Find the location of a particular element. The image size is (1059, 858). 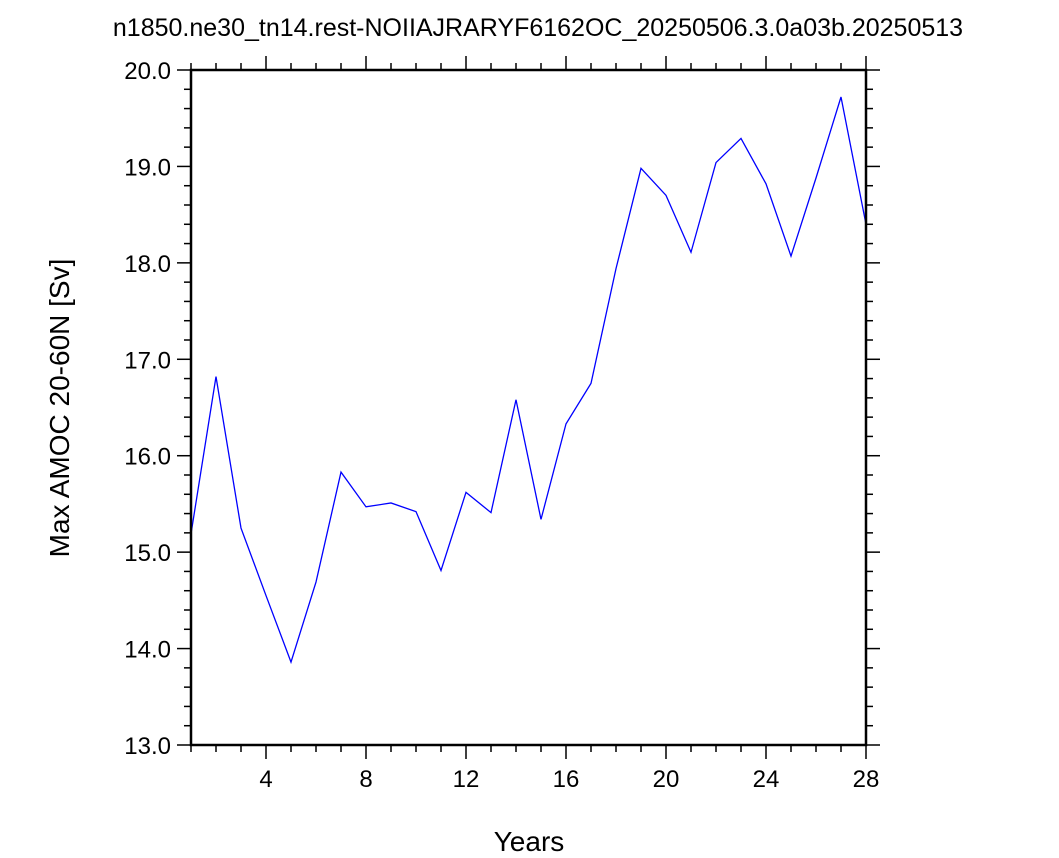

x-tick-label: 24 is located at coordinates (766, 779).